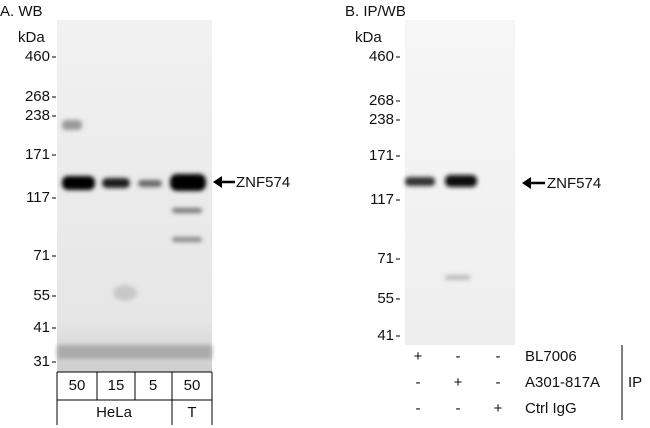 This screenshot has width=650, height=428. What do you see at coordinates (551, 356) in the screenshot?
I see `antibody-label: BL7006` at bounding box center [551, 356].